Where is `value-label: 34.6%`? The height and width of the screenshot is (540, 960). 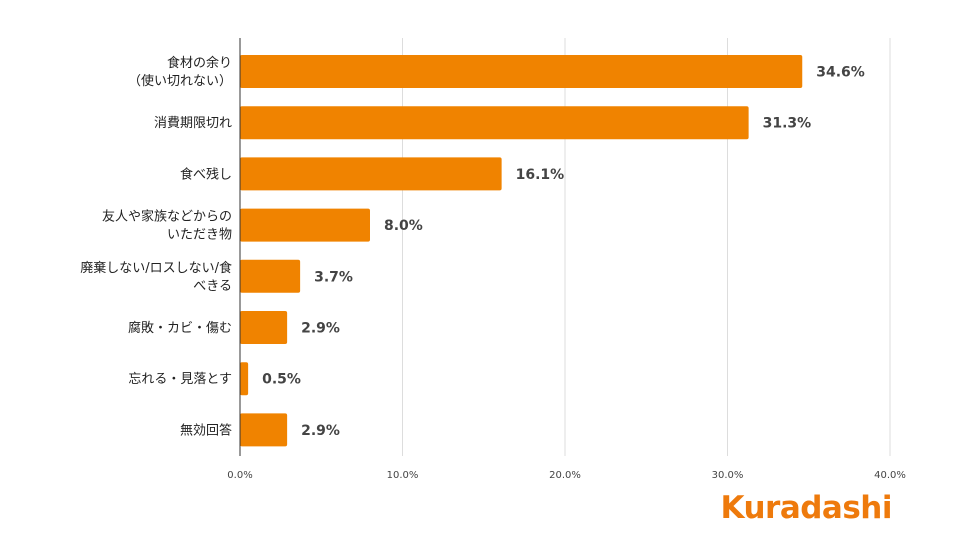
value-label: 34.6% is located at coordinates (840, 73).